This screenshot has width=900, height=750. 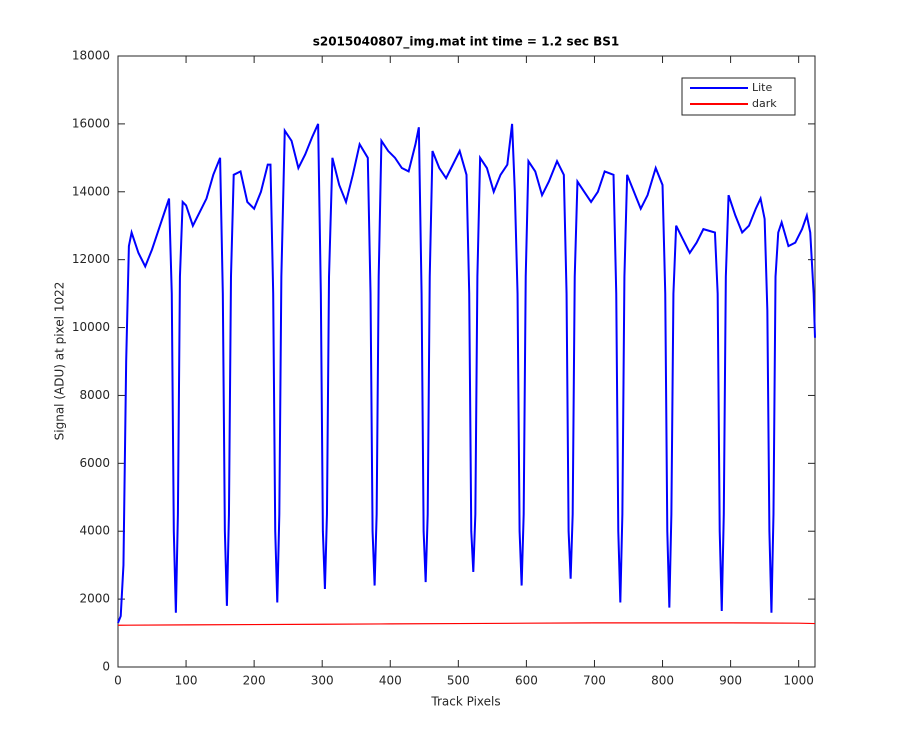 I want to click on y-tick-label: 2000, so click(x=94, y=599).